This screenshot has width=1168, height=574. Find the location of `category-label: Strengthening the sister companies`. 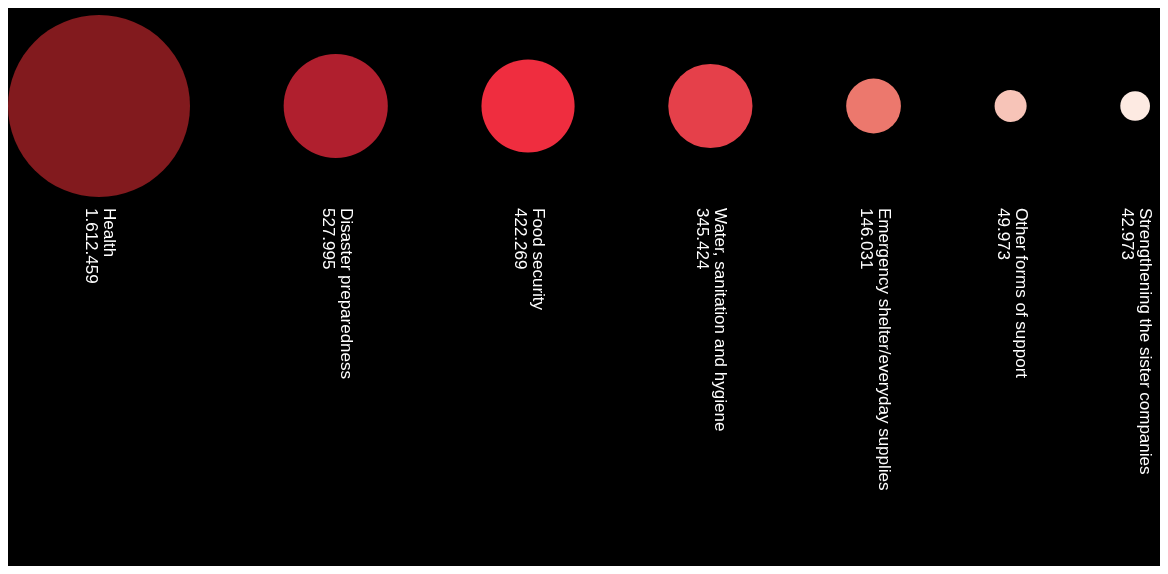

category-label: Strengthening the sister companies is located at coordinates (1146, 341).